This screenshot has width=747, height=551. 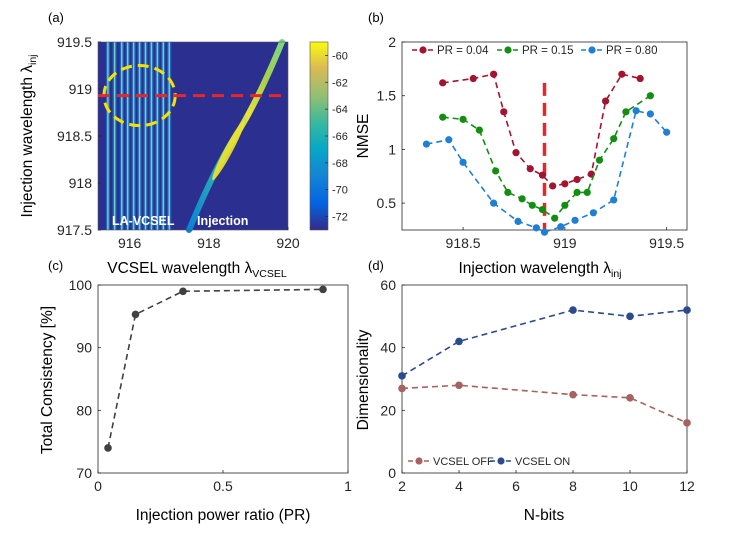 I want to click on panel-b-legend: PR = 0.04 PR = 0.15 PR = 0.80, so click(x=534, y=51).